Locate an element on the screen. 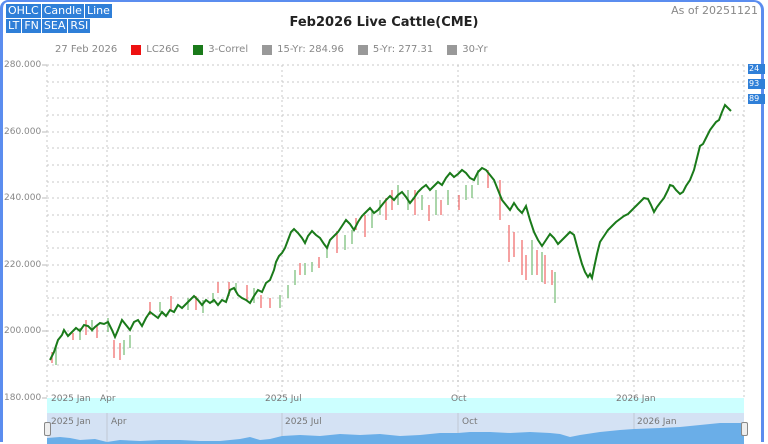  lt-button: LT is located at coordinates (14, 26).